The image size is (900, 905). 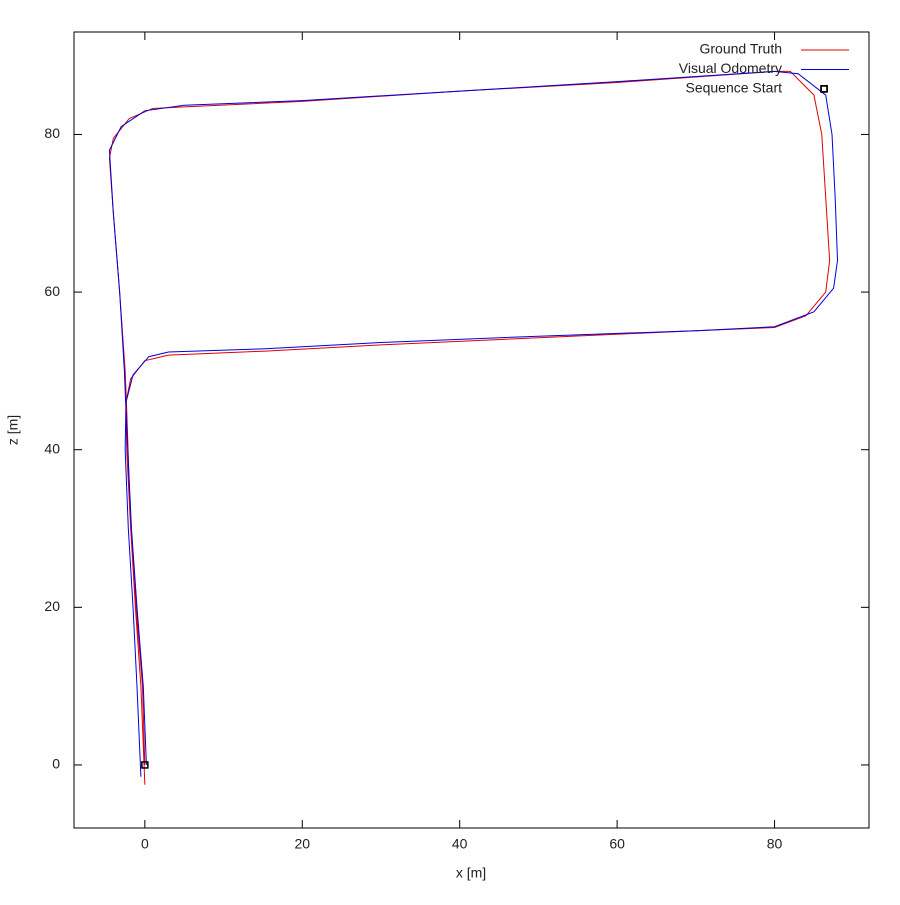 I want to click on x-tick-label: 0, so click(x=145, y=844).